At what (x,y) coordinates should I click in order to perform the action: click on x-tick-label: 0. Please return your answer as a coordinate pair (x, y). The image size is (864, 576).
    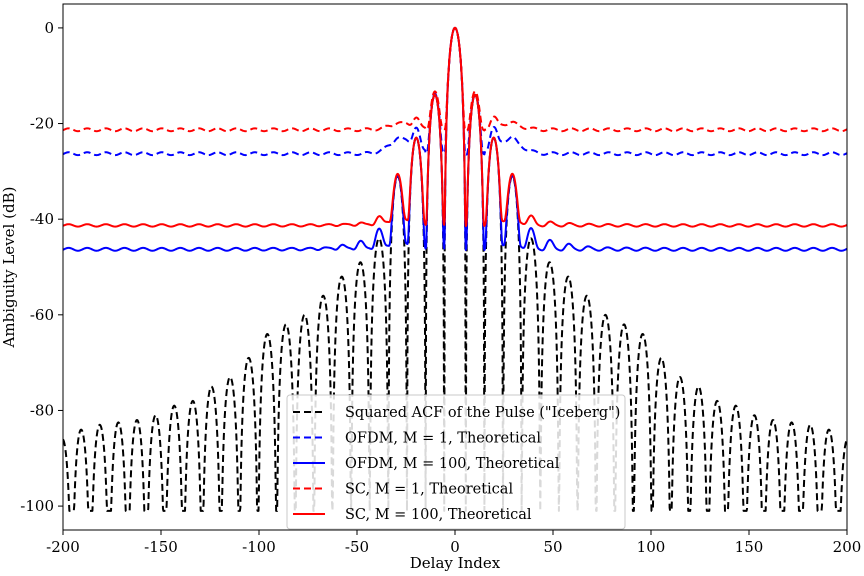
    Looking at the image, I should click on (455, 547).